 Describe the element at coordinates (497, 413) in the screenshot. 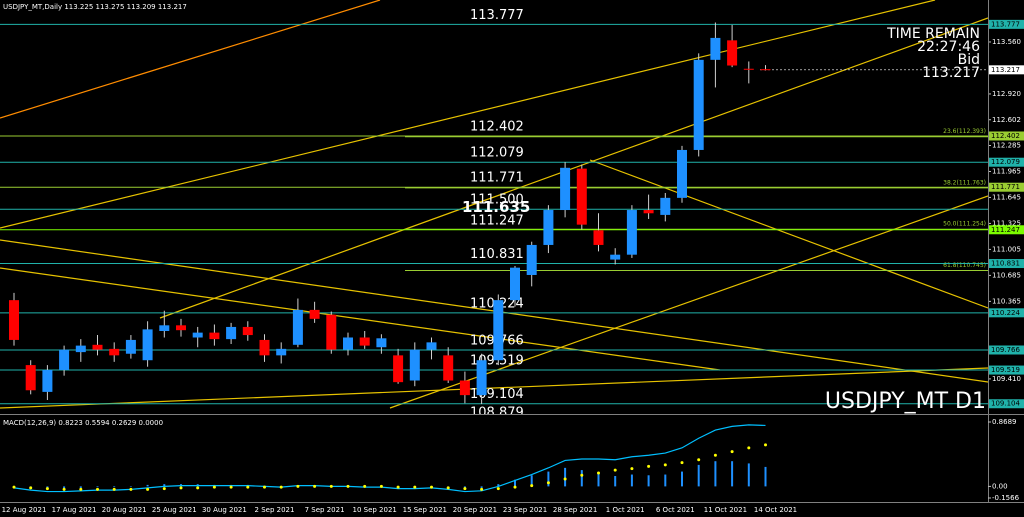

I see `level-label: 108.879` at that location.